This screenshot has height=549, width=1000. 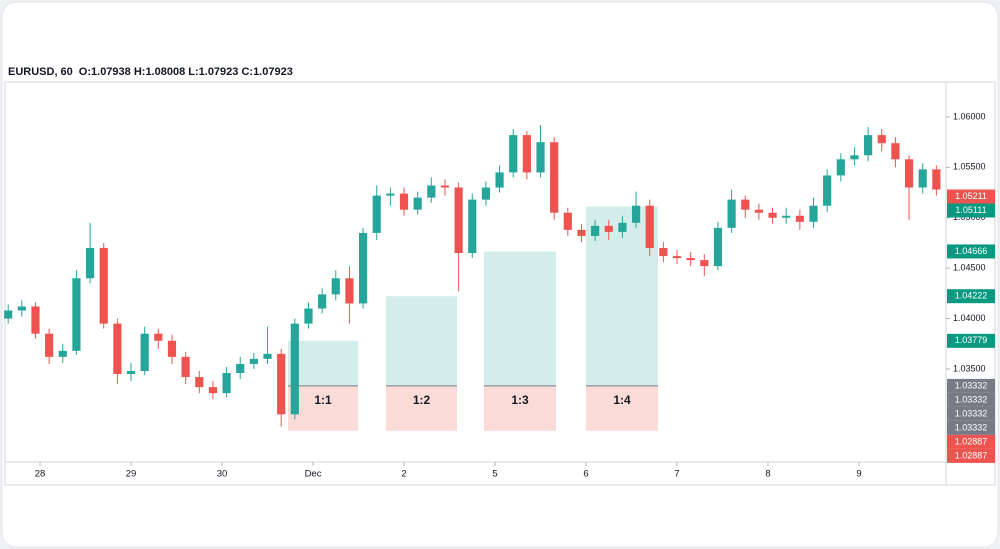 I want to click on ratio-label: 1:3, so click(x=520, y=400).